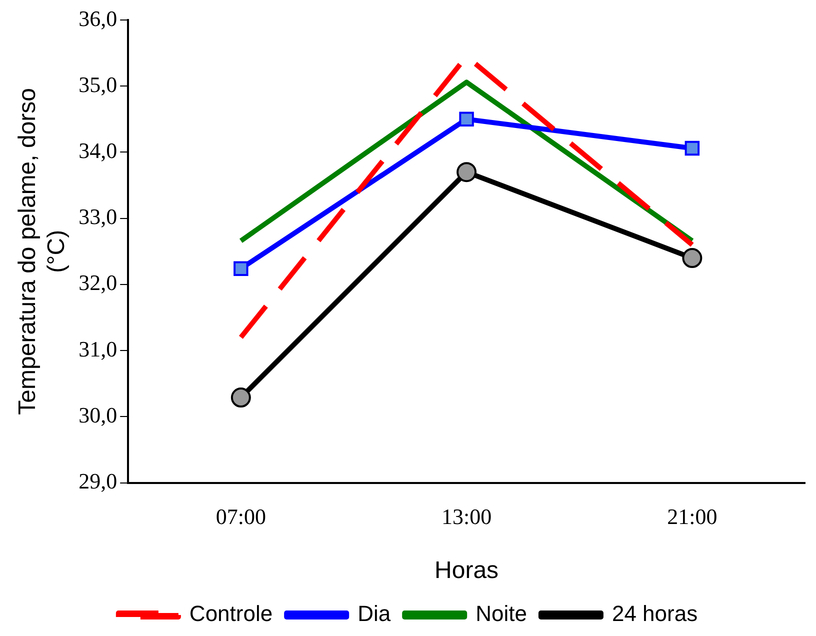 The image size is (816, 636). What do you see at coordinates (241, 516) in the screenshot?
I see `x-tick-label: 07:00` at bounding box center [241, 516].